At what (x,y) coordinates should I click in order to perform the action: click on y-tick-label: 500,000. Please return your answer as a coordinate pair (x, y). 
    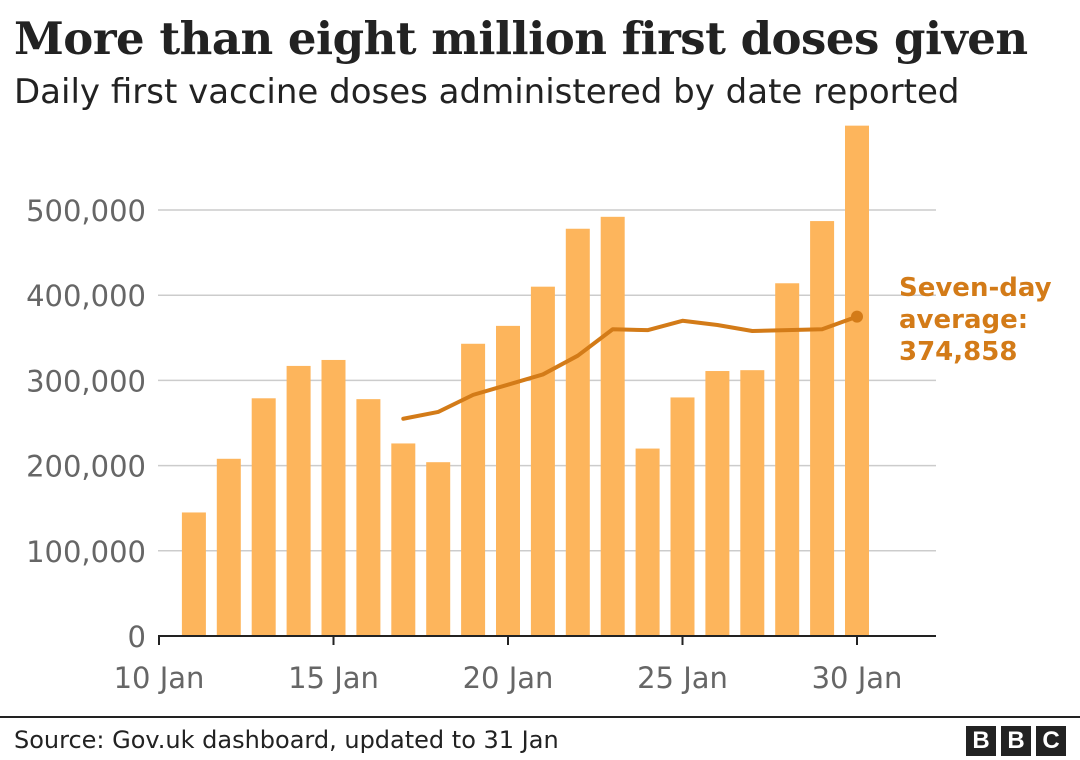
    Looking at the image, I should click on (86, 211).